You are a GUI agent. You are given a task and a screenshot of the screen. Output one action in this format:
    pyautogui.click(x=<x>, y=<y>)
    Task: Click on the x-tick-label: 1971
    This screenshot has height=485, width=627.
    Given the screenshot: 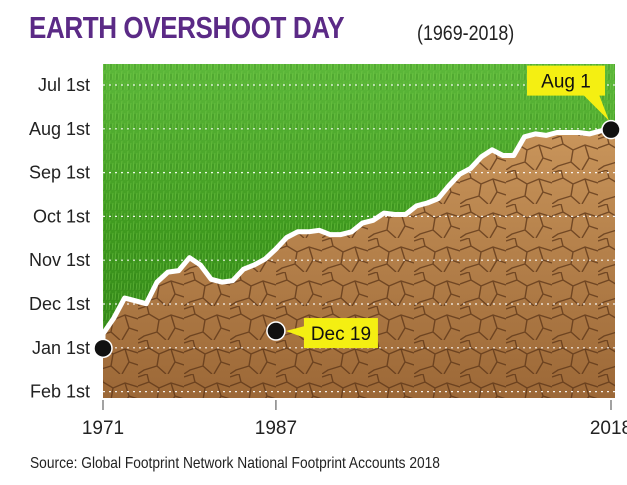 What is the action you would take?
    pyautogui.click(x=103, y=428)
    